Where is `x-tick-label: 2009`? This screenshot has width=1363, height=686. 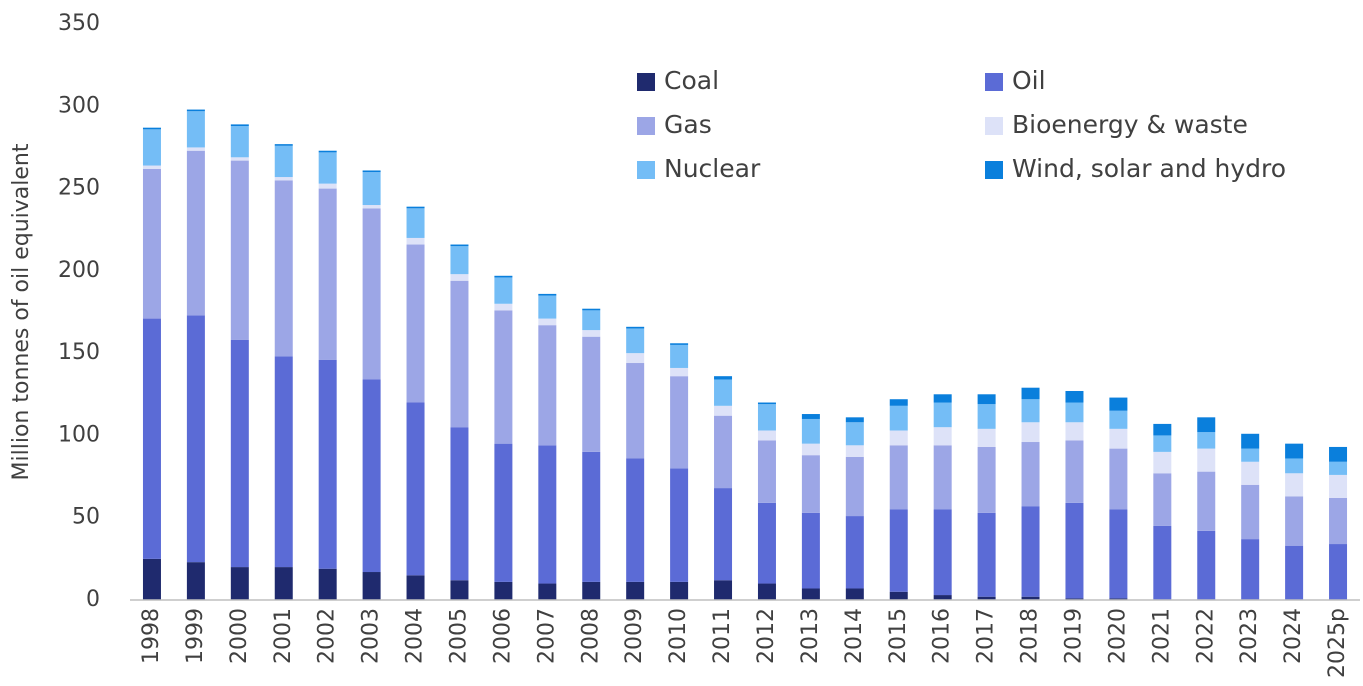 x-tick-label: 2009 is located at coordinates (634, 636).